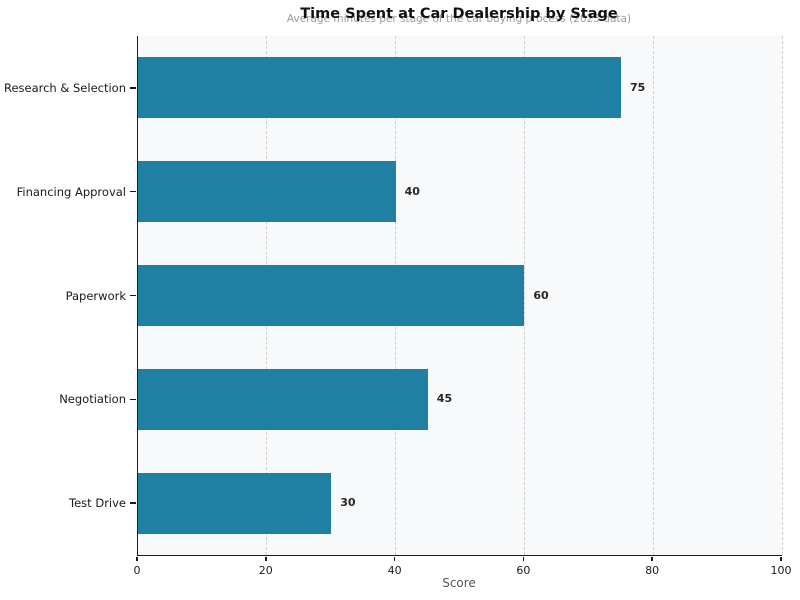 This screenshot has height=600, width=800. I want to click on y-tick-row: Research & Selection, so click(70, 88).